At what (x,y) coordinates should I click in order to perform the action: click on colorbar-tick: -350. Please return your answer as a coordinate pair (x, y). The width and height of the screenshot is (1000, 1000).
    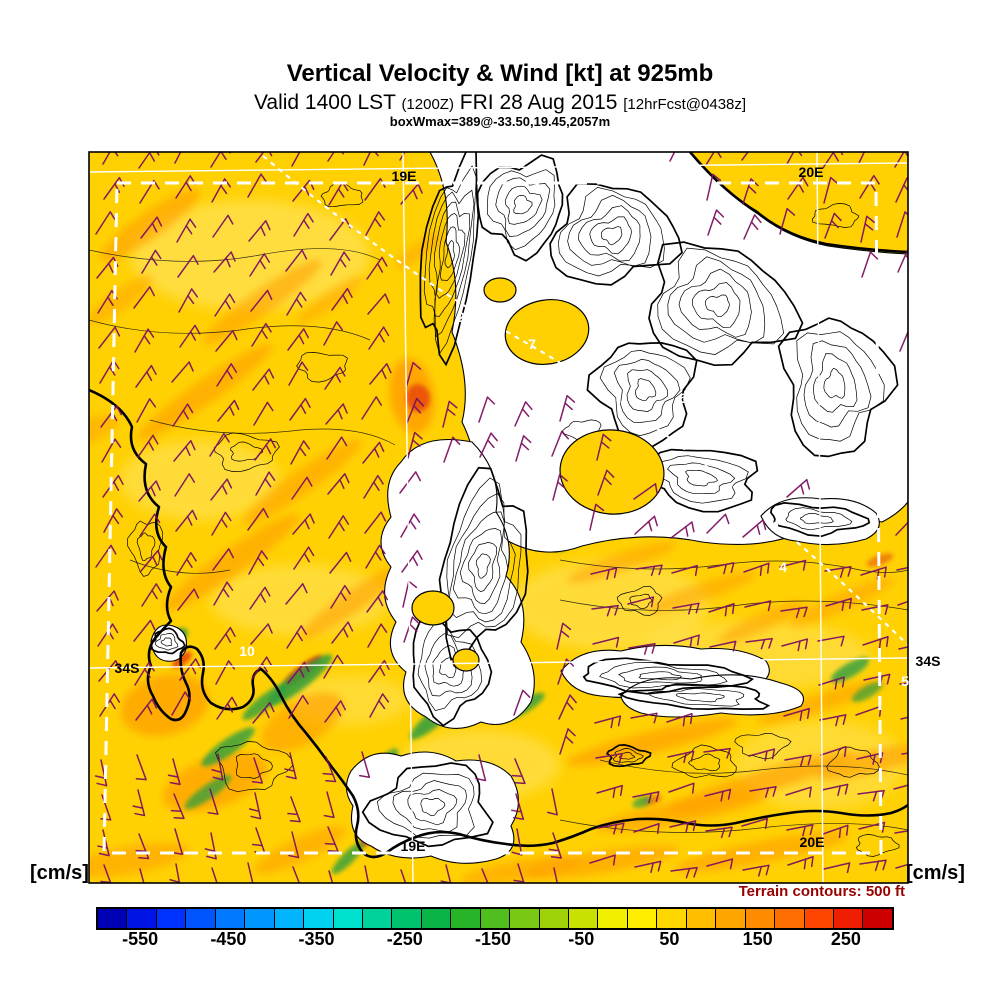
    Looking at the image, I should click on (316, 939).